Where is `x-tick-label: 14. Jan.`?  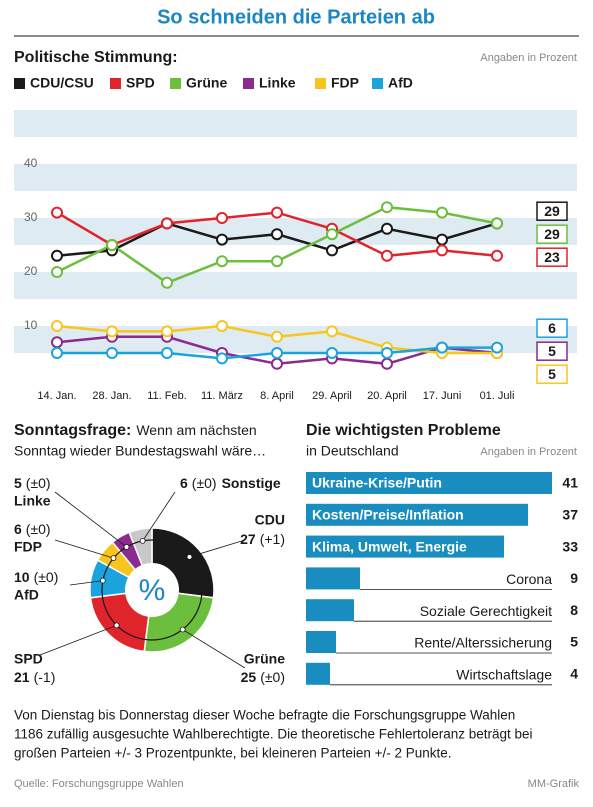 x-tick-label: 14. Jan. is located at coordinates (56, 396).